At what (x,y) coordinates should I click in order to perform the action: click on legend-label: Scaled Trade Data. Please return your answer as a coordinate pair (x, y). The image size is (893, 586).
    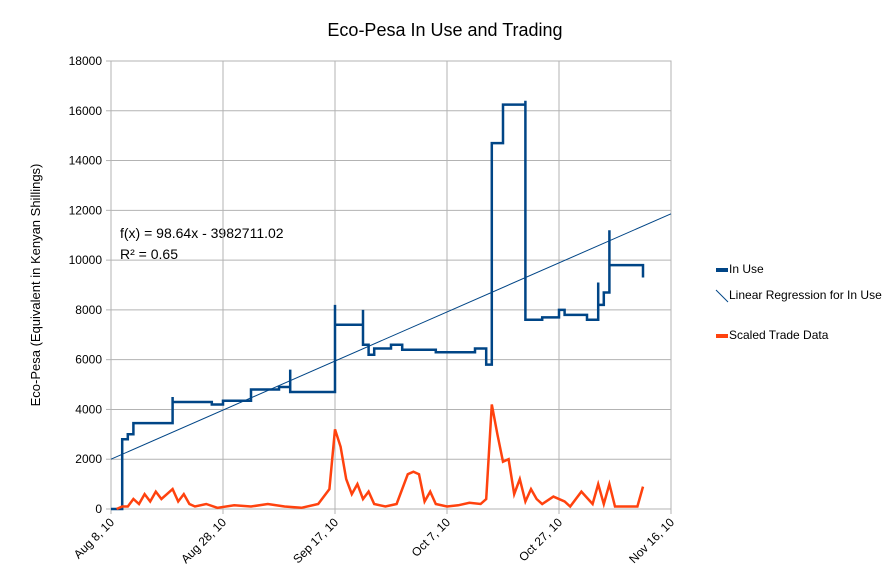
    Looking at the image, I should click on (779, 335).